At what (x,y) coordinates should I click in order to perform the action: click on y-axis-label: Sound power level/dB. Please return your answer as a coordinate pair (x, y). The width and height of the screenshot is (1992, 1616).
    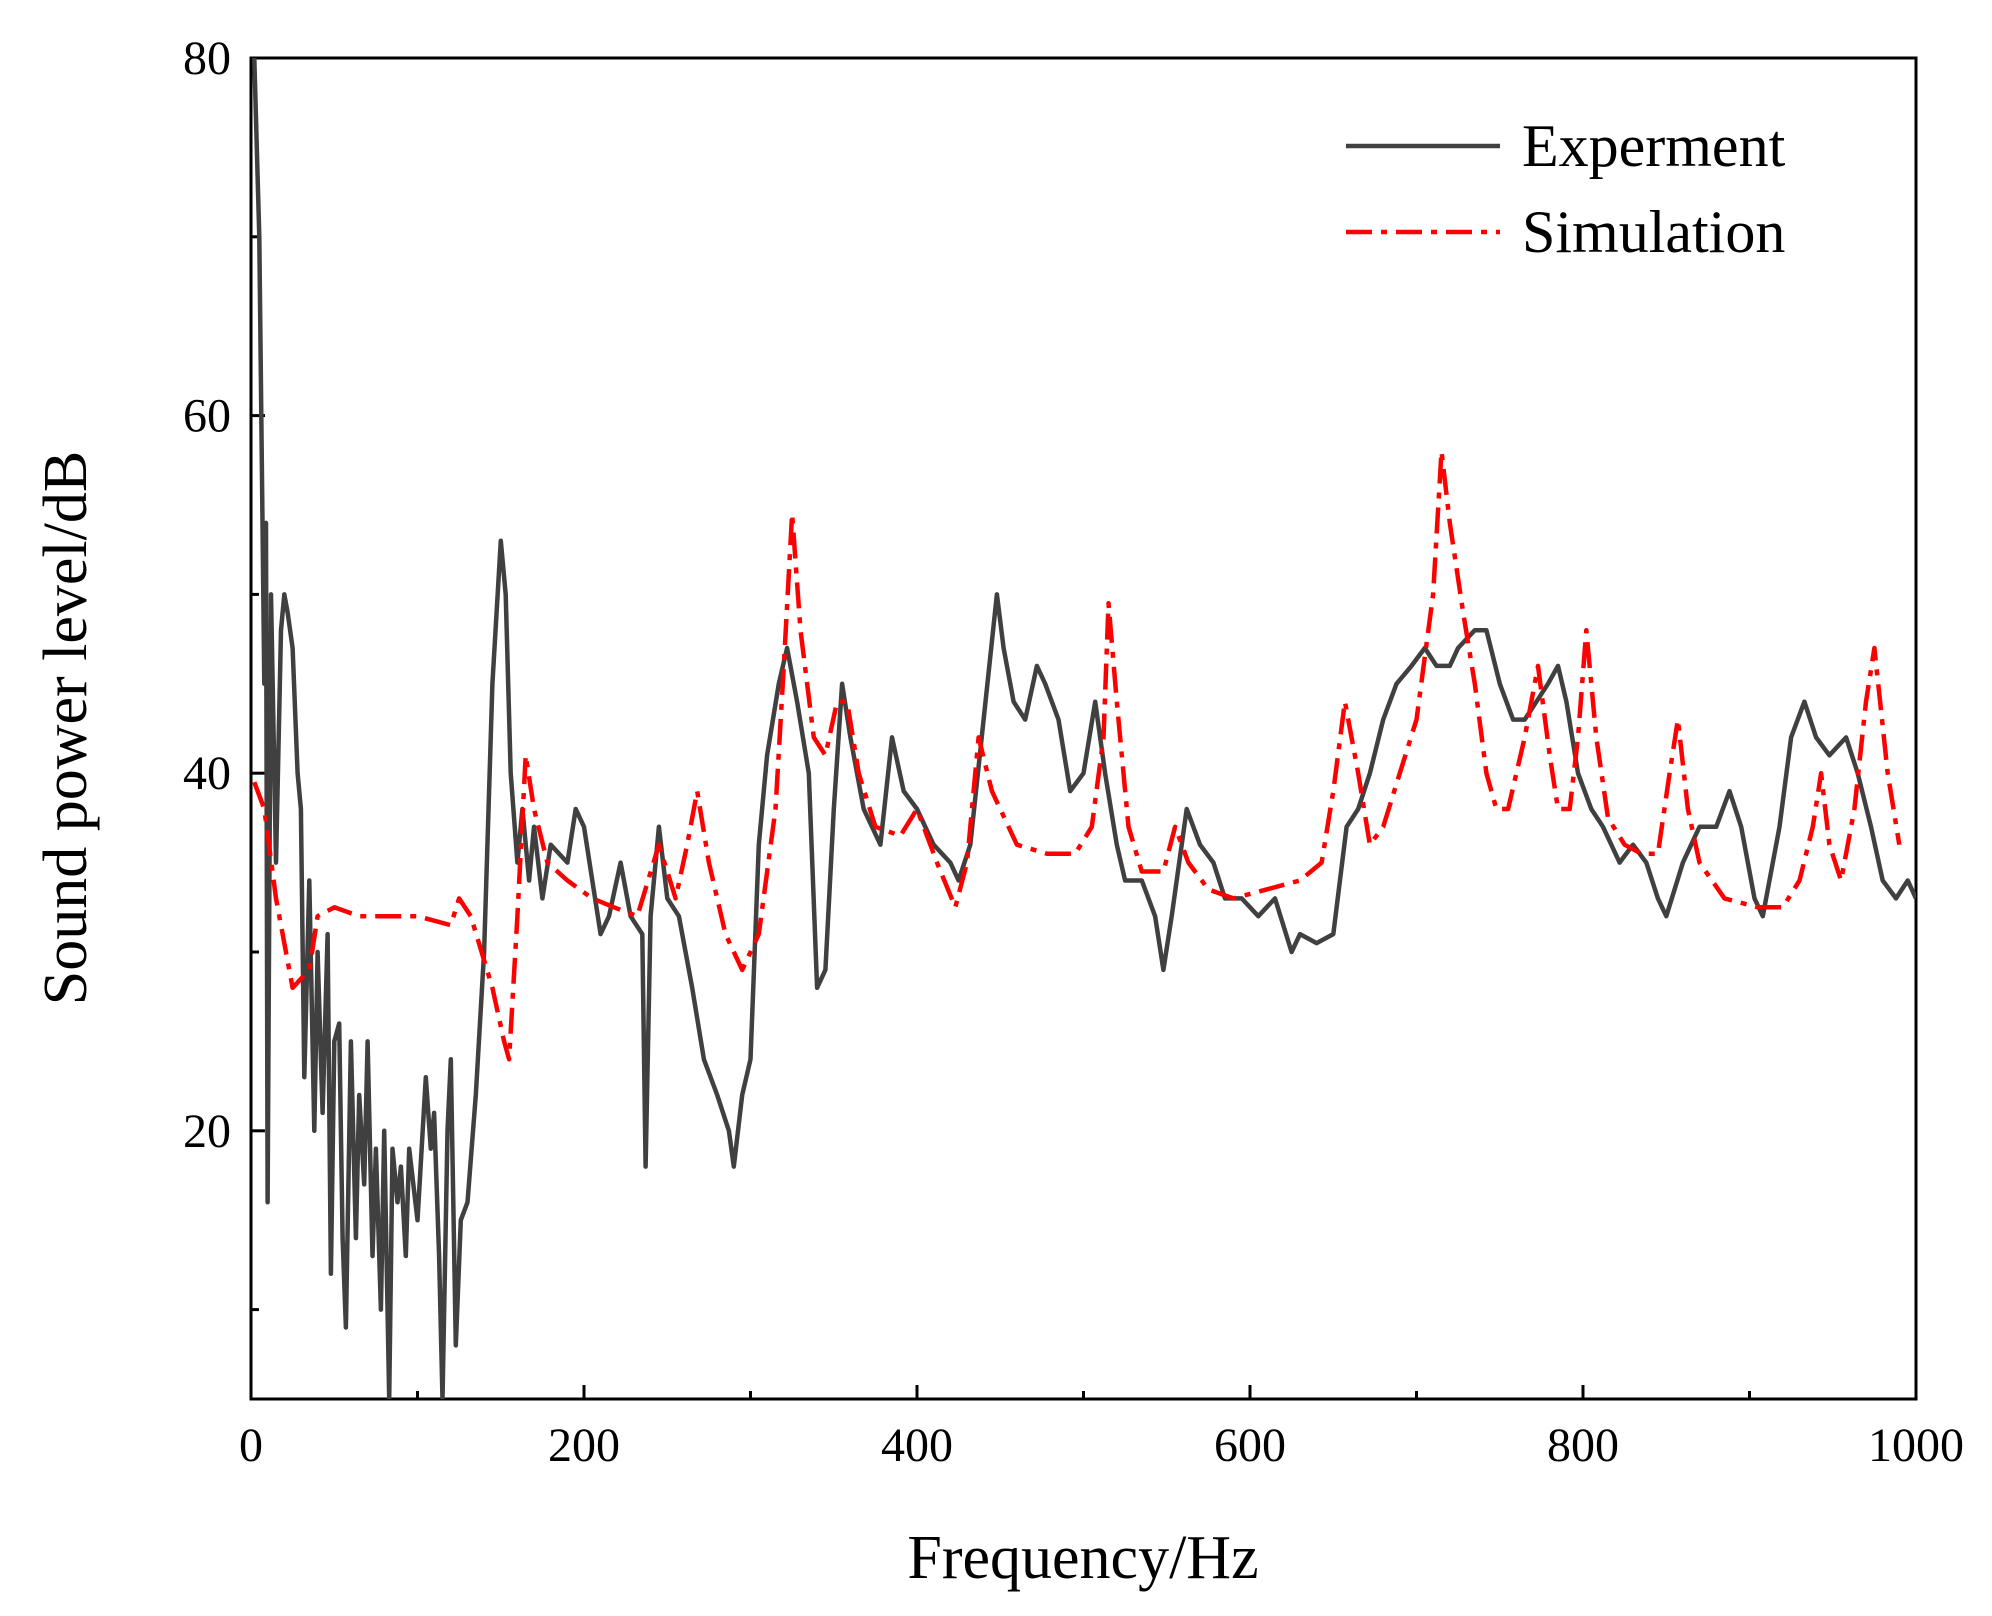
    Looking at the image, I should click on (66, 728).